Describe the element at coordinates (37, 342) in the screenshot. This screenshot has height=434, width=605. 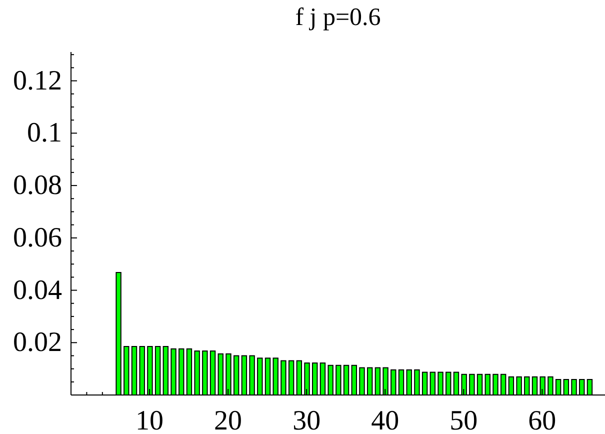
I see `y-tick-label: 0.02` at that location.